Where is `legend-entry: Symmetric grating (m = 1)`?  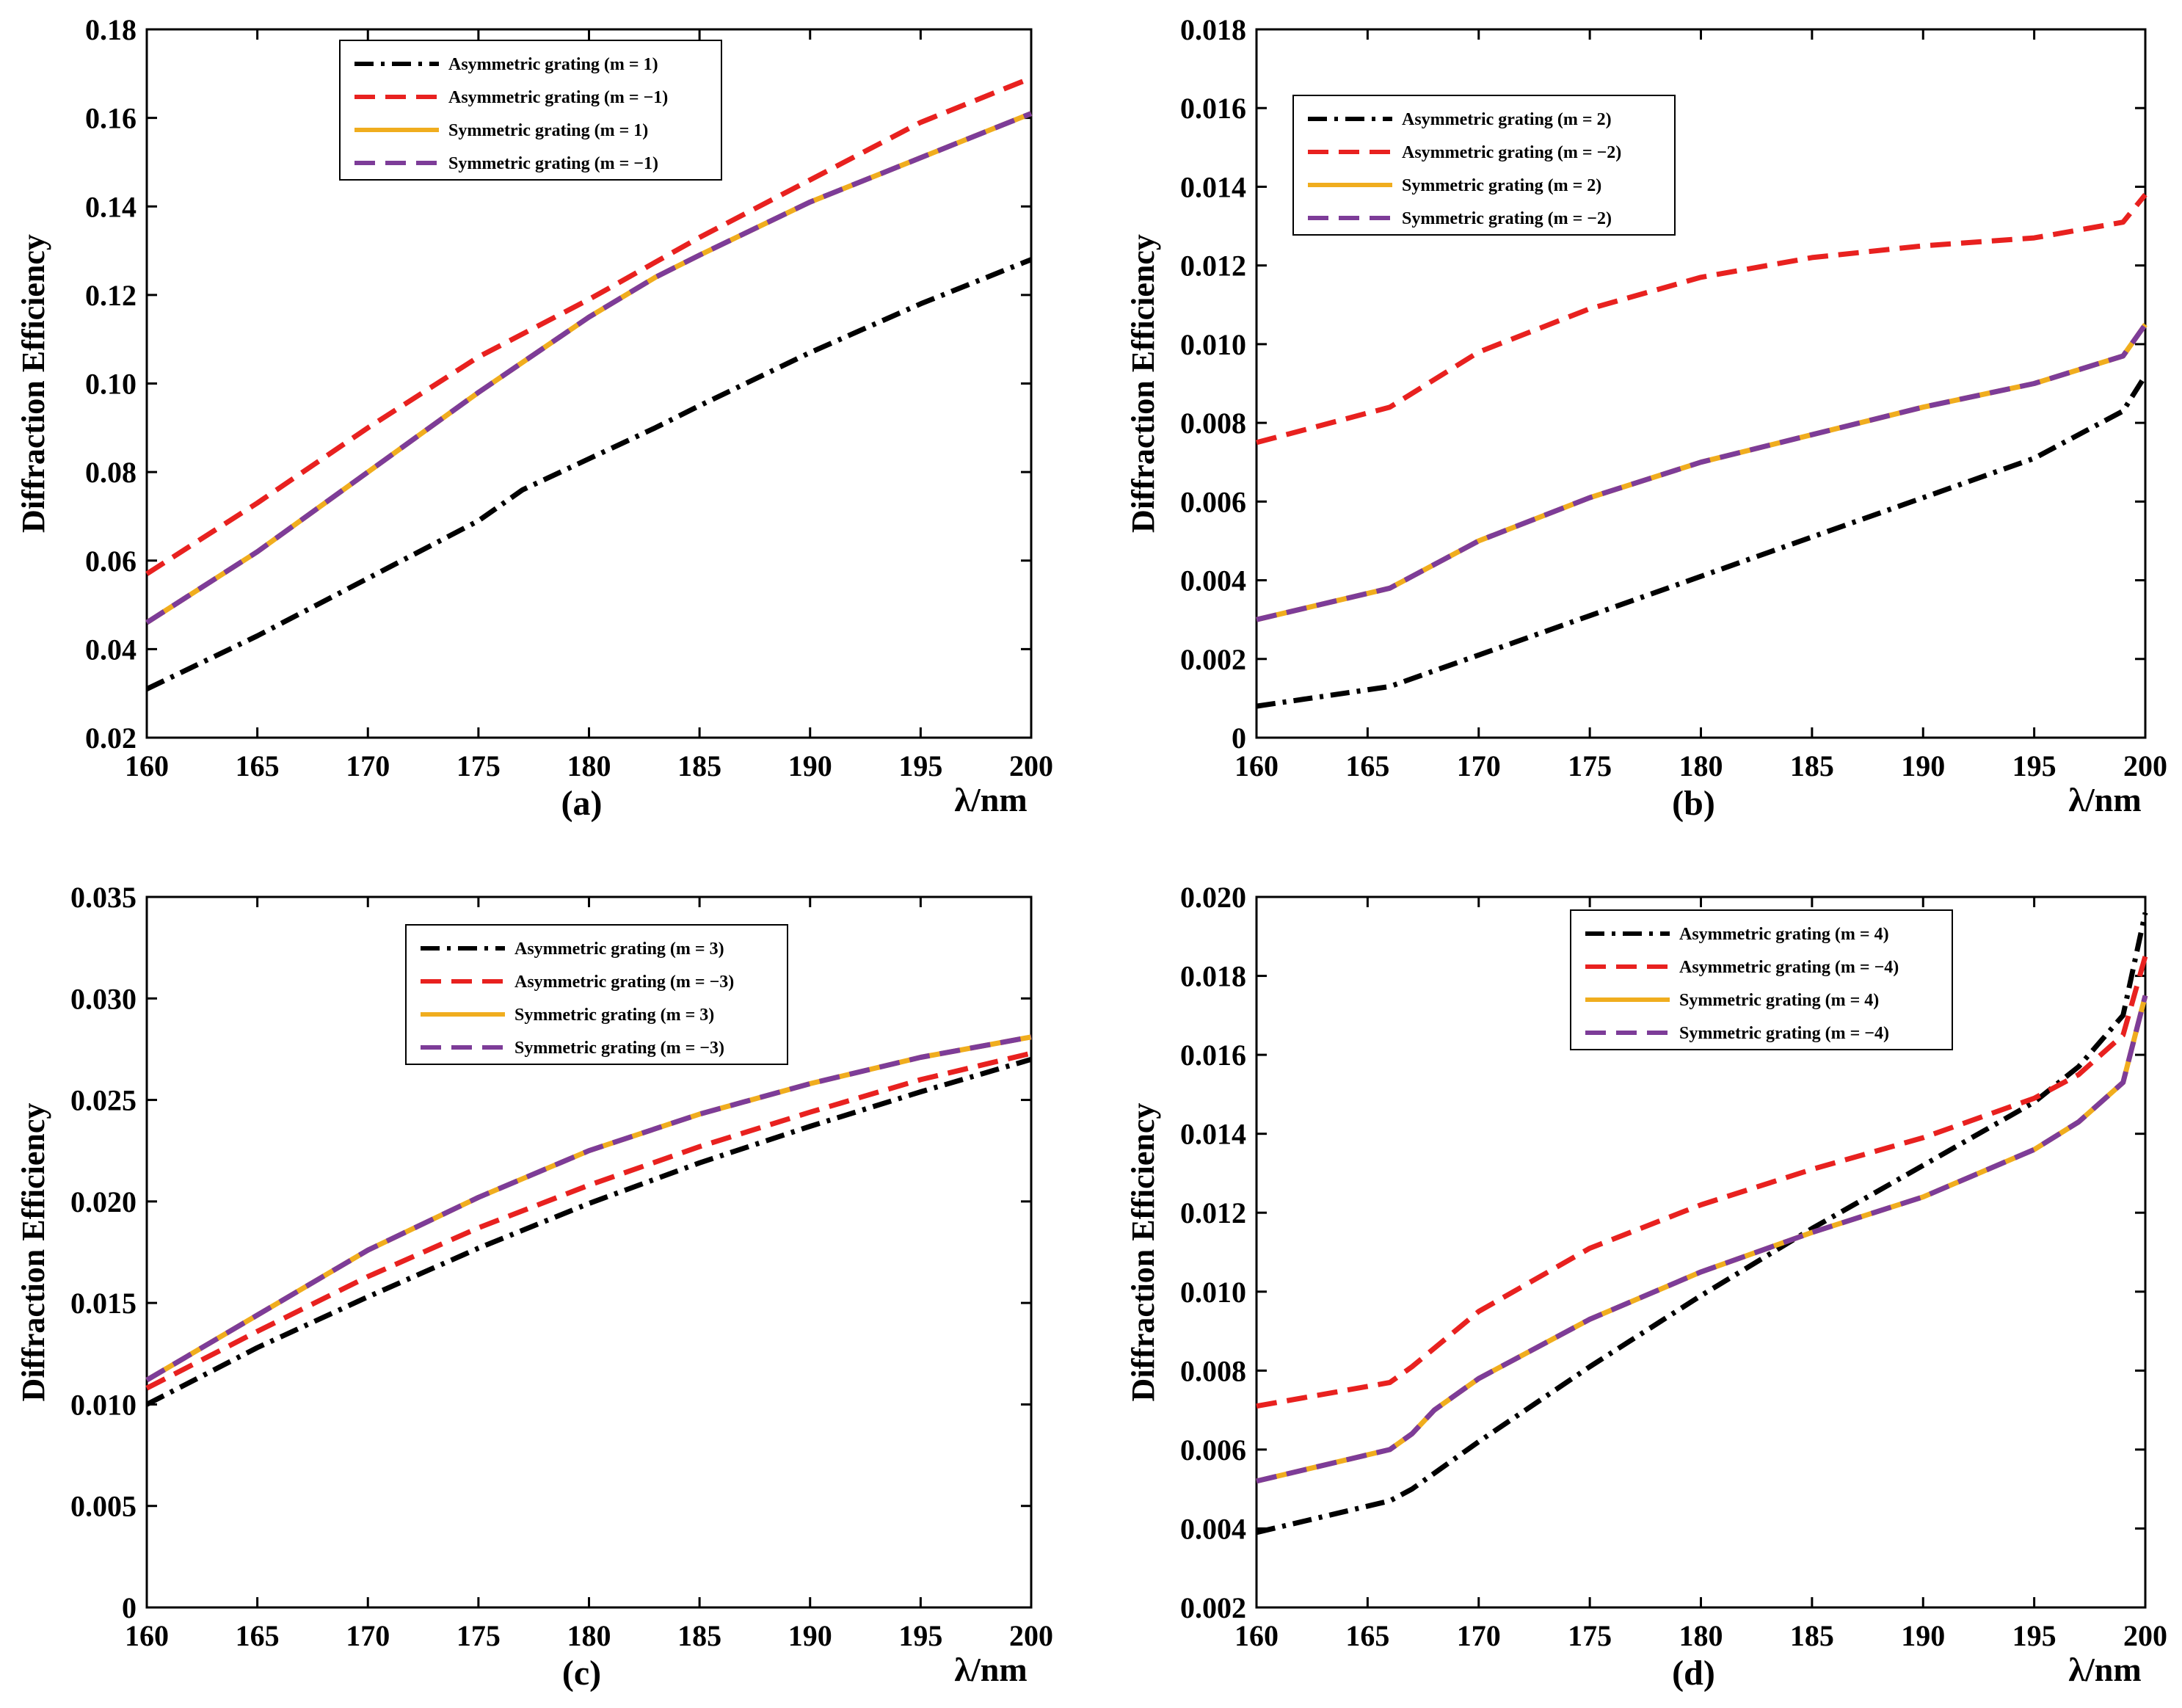
legend-entry: Symmetric grating (m = 1) is located at coordinates (548, 130).